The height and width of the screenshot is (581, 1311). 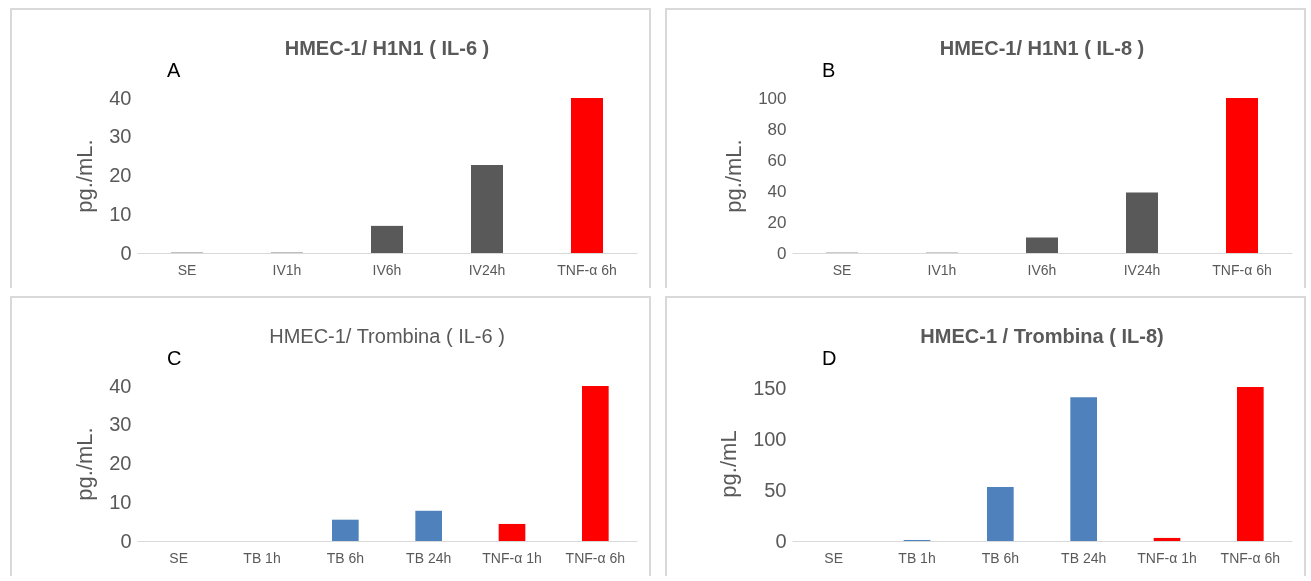 What do you see at coordinates (777, 129) in the screenshot?
I see `y-tick-label: 80` at bounding box center [777, 129].